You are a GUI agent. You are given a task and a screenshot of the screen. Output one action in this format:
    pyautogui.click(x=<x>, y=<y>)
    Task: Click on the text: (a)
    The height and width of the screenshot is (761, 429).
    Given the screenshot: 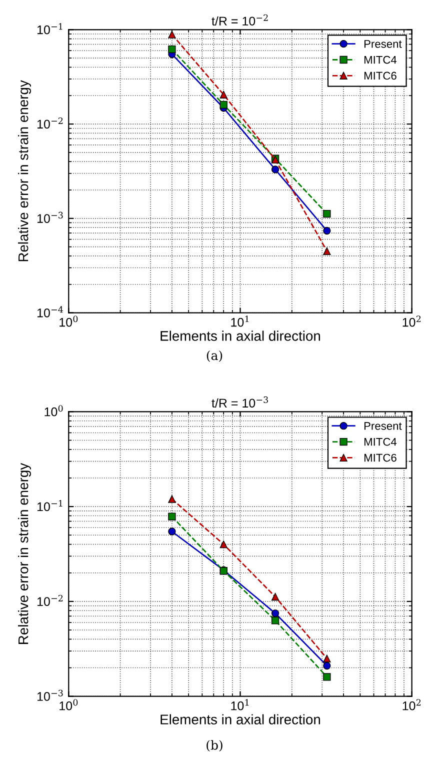 What is the action you would take?
    pyautogui.click(x=214, y=356)
    